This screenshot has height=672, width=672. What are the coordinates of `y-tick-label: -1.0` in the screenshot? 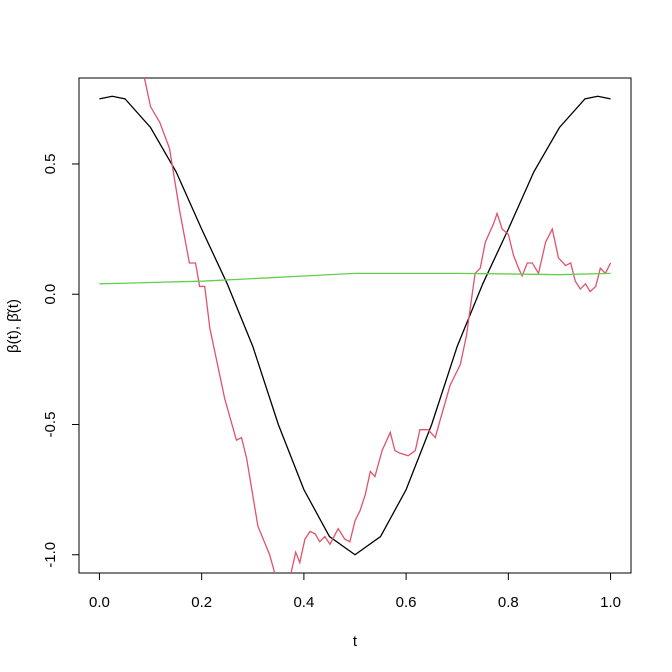 It's located at (50, 555).